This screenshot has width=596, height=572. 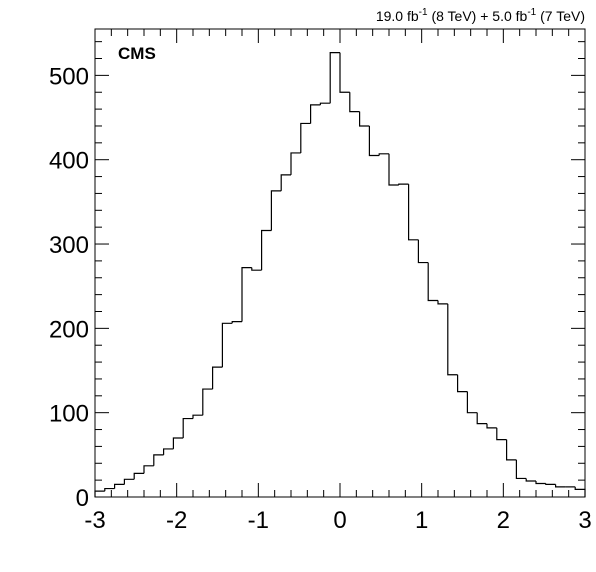 What do you see at coordinates (584, 520) in the screenshot?
I see `x-tick-label: 3` at bounding box center [584, 520].